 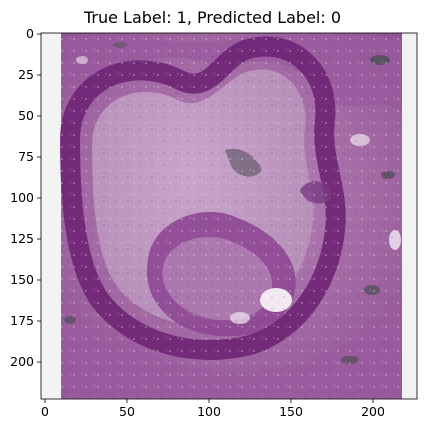 What do you see at coordinates (22, 279) in the screenshot?
I see `y-tick-label: 150` at bounding box center [22, 279].